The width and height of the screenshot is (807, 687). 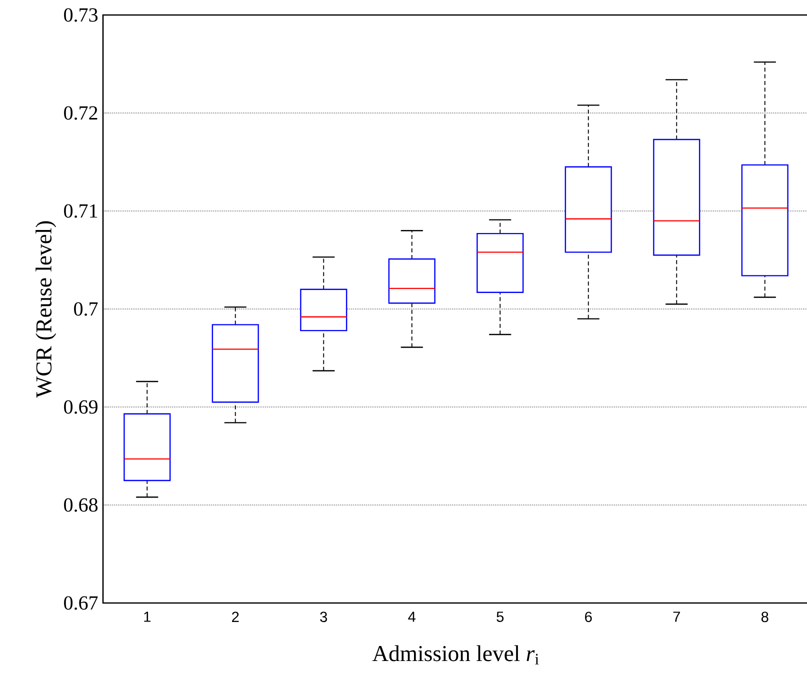 I want to click on y-tick-label: 0.68, so click(x=81, y=505).